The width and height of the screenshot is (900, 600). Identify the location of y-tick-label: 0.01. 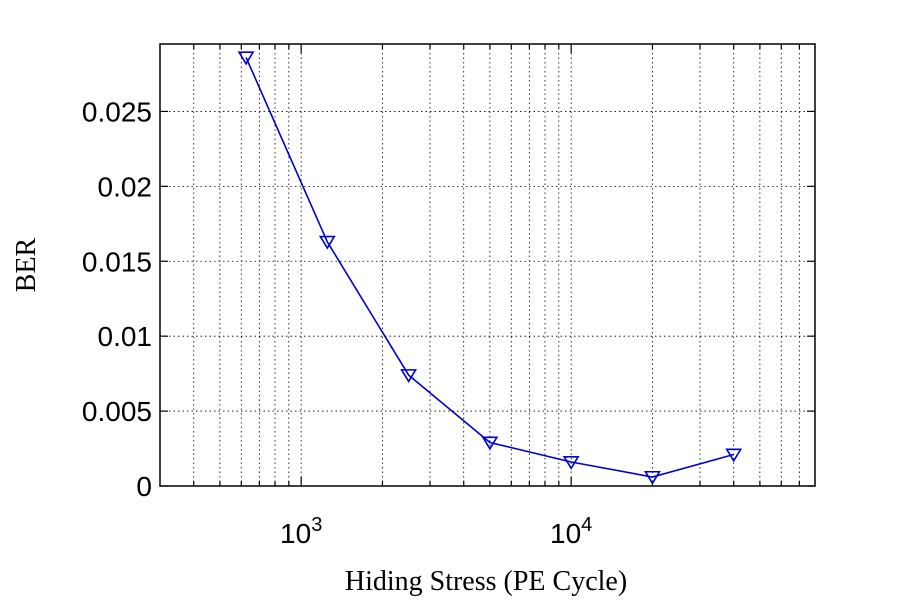
(125, 336).